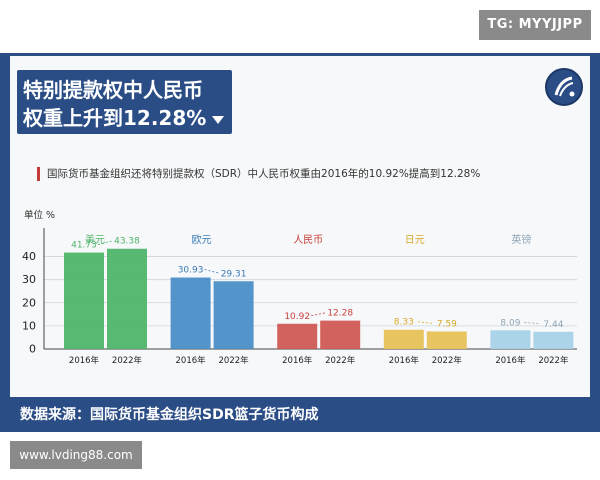 Image resolution: width=600 pixels, height=480 pixels. Describe the element at coordinates (535, 25) in the screenshot. I see `watermark-top: TG: MYYJJPP` at that location.